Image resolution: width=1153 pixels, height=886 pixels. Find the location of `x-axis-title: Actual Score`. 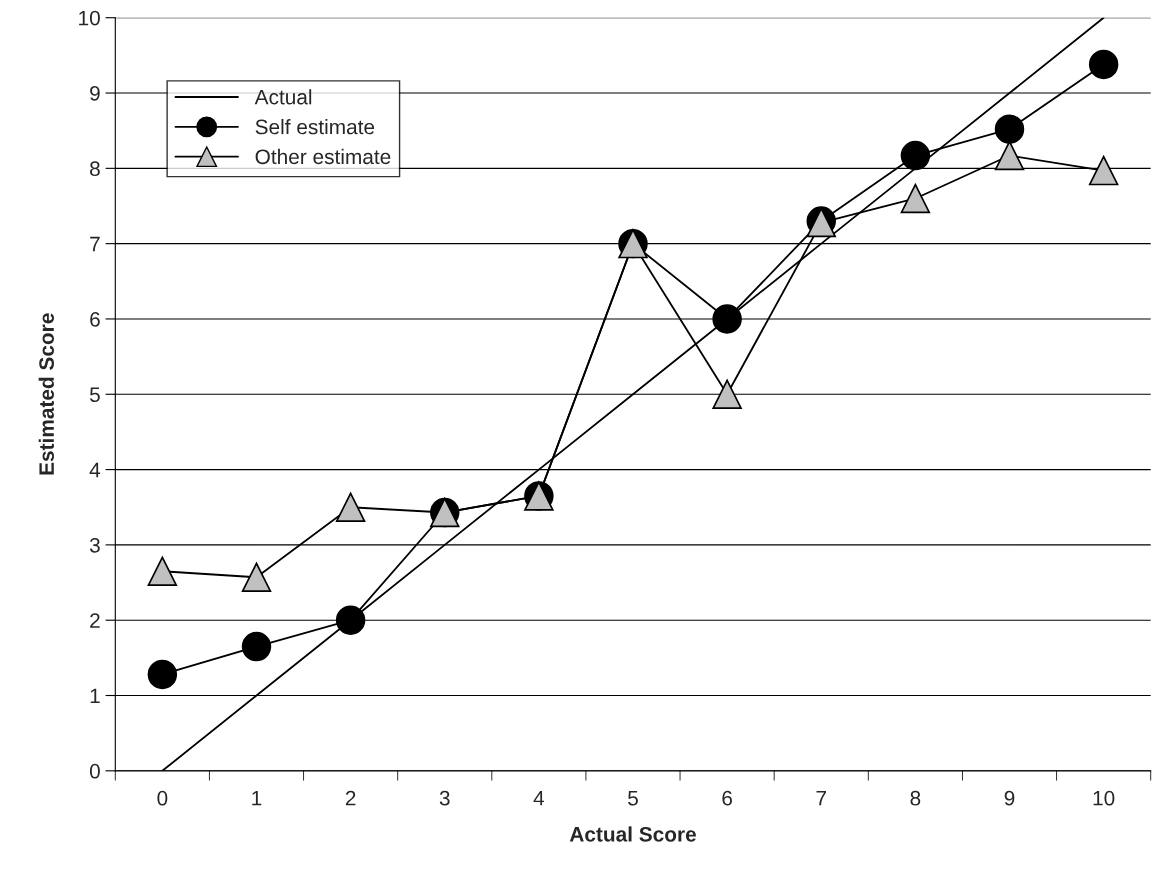

x-axis-title: Actual Score is located at coordinates (632, 834).